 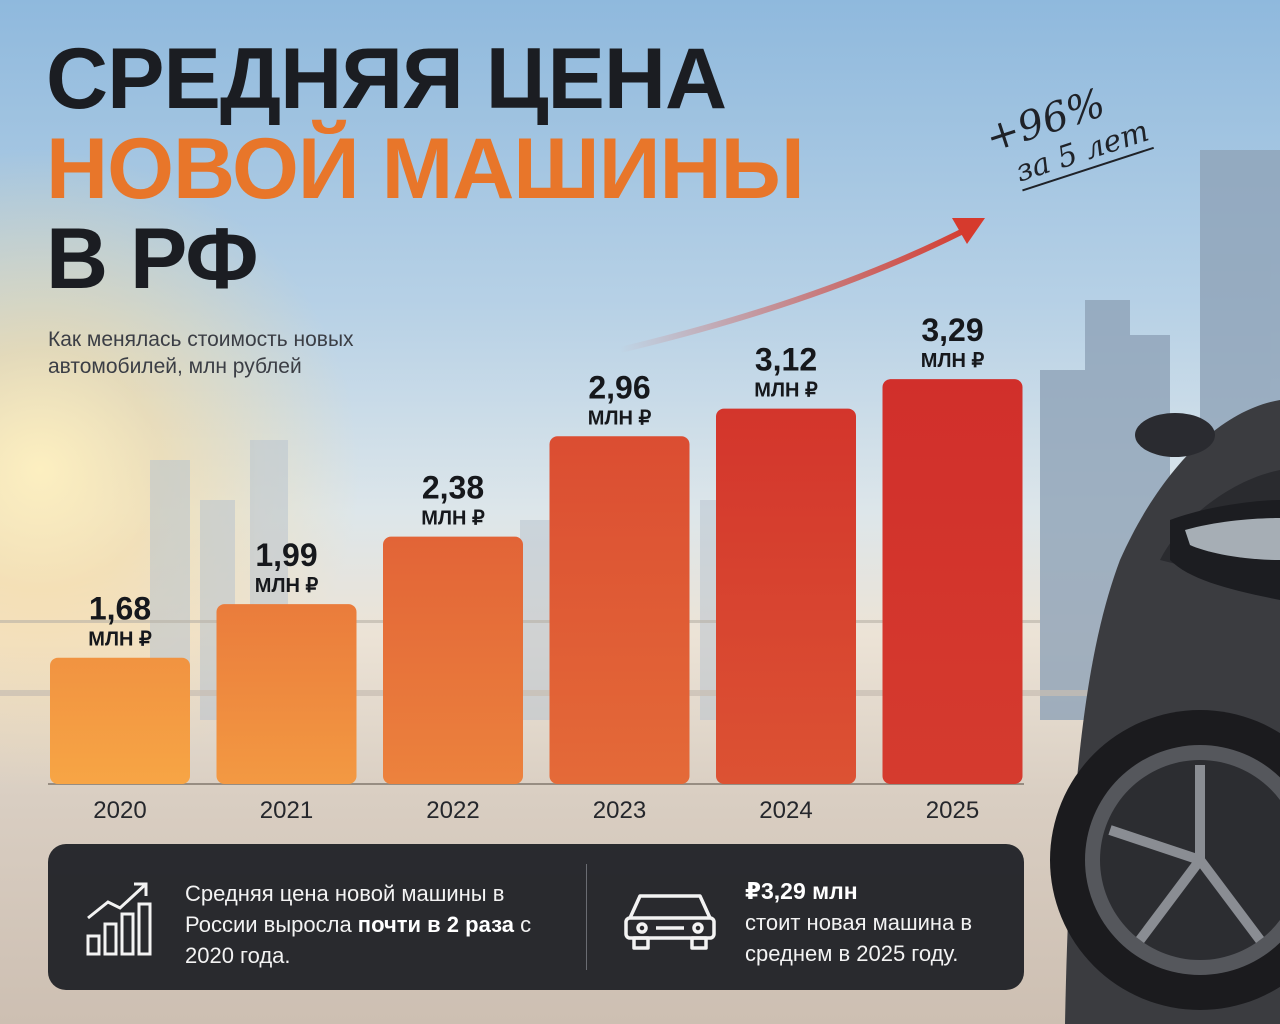 What do you see at coordinates (452, 810) in the screenshot?
I see `category-label-2022: 2022` at bounding box center [452, 810].